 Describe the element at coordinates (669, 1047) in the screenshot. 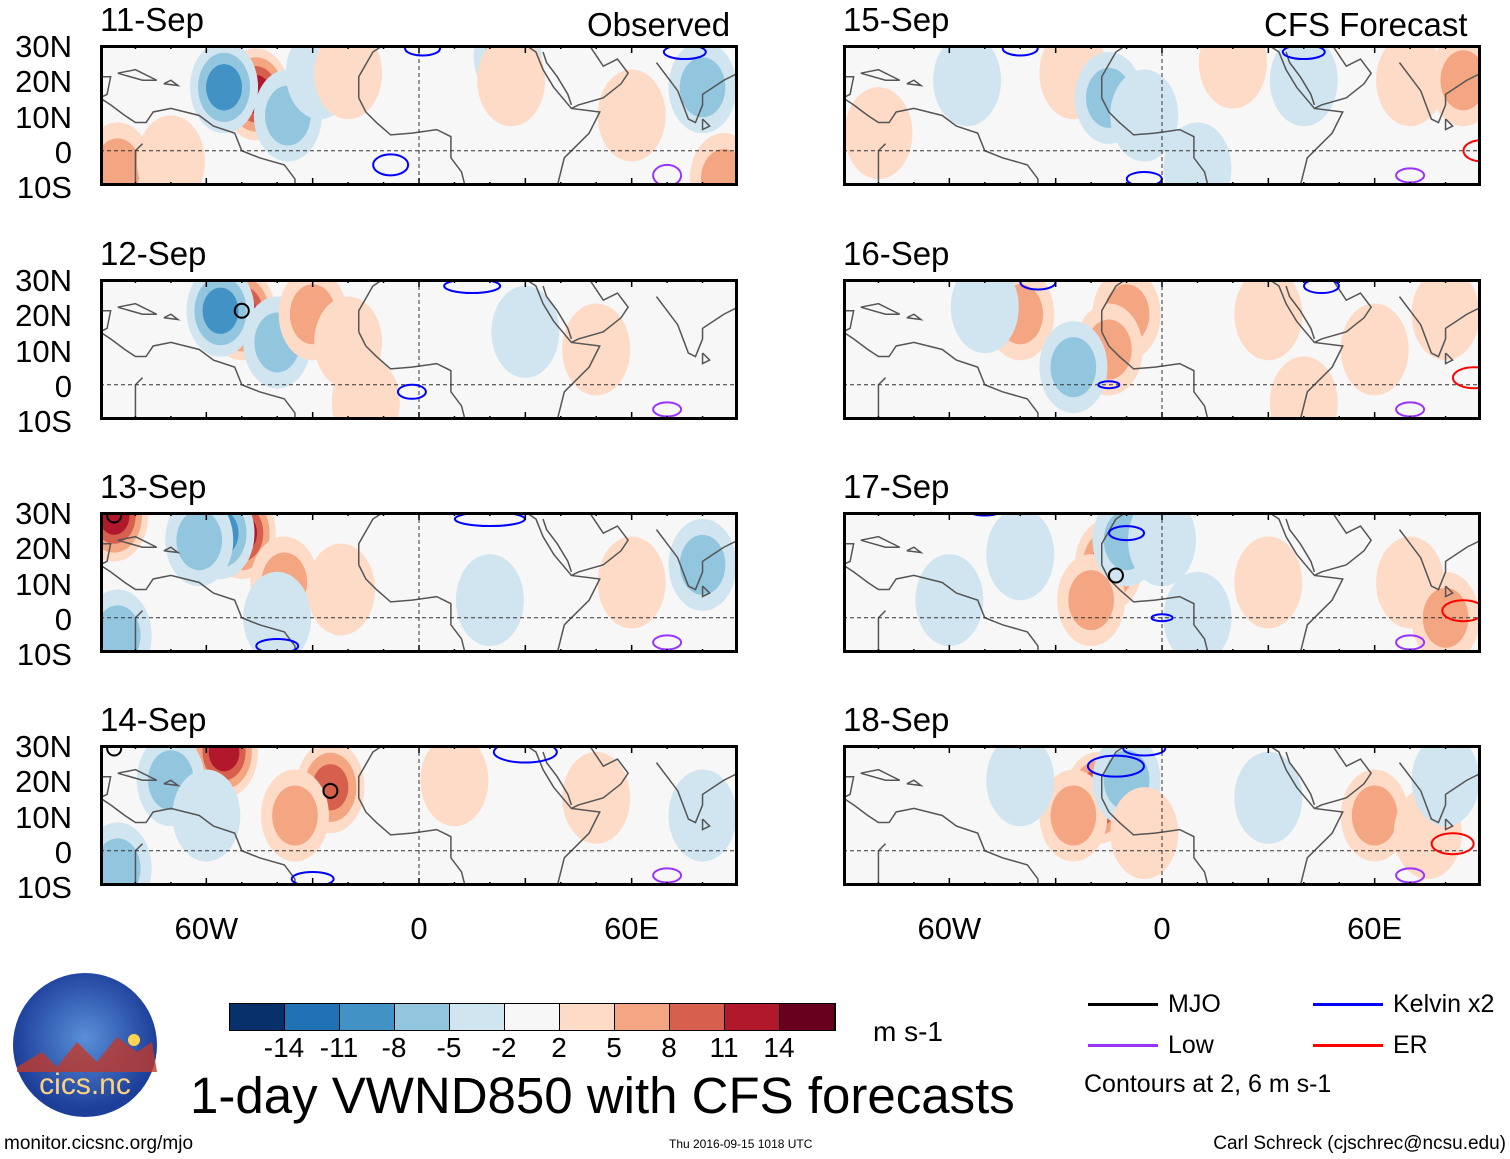

I see `colorbar-label: 8` at that location.